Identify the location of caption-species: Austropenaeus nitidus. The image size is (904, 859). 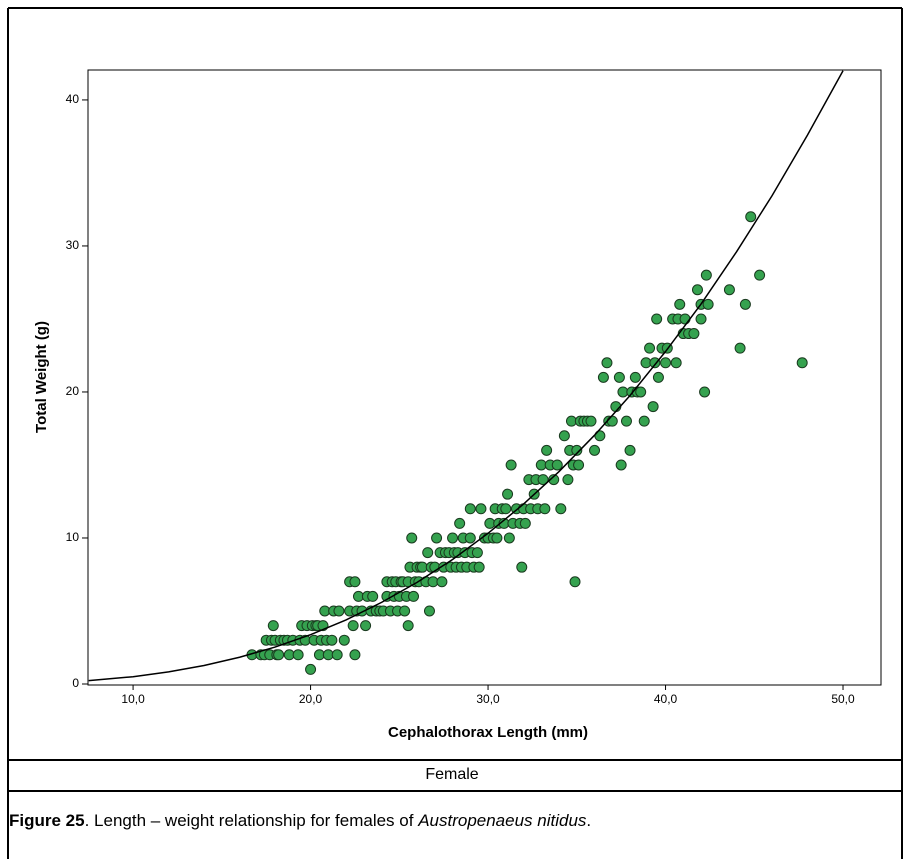
(502, 820).